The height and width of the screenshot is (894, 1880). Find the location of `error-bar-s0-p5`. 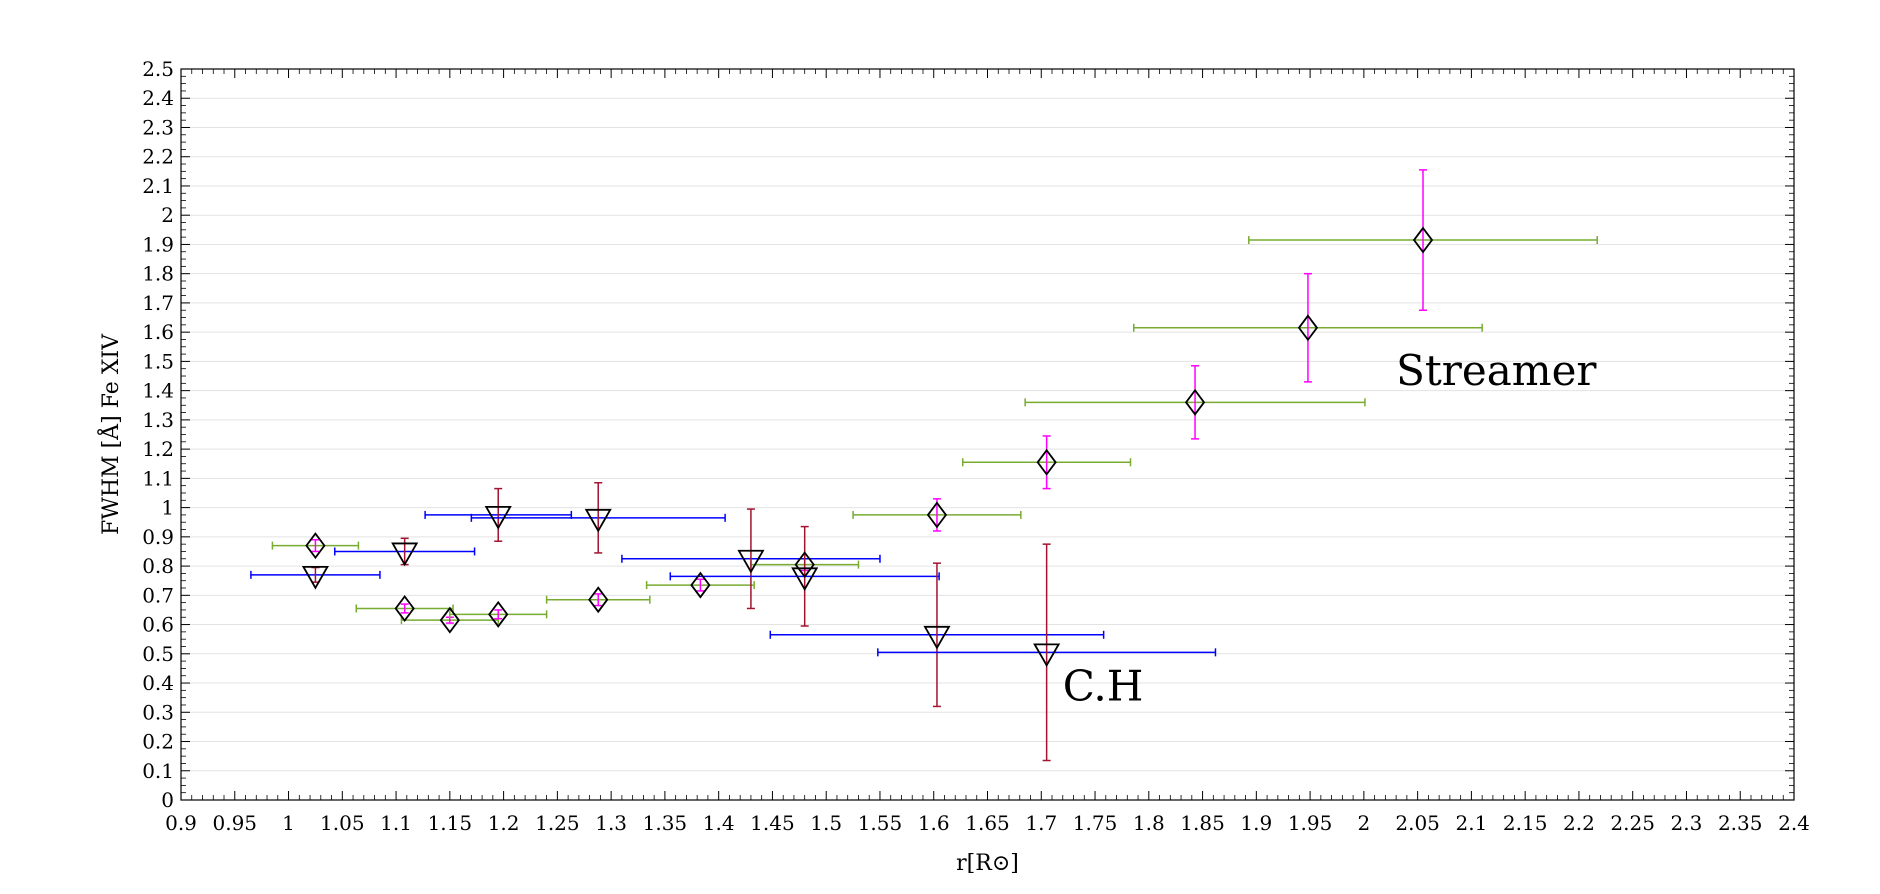

error-bar-s0-p5 is located at coordinates (700, 585).